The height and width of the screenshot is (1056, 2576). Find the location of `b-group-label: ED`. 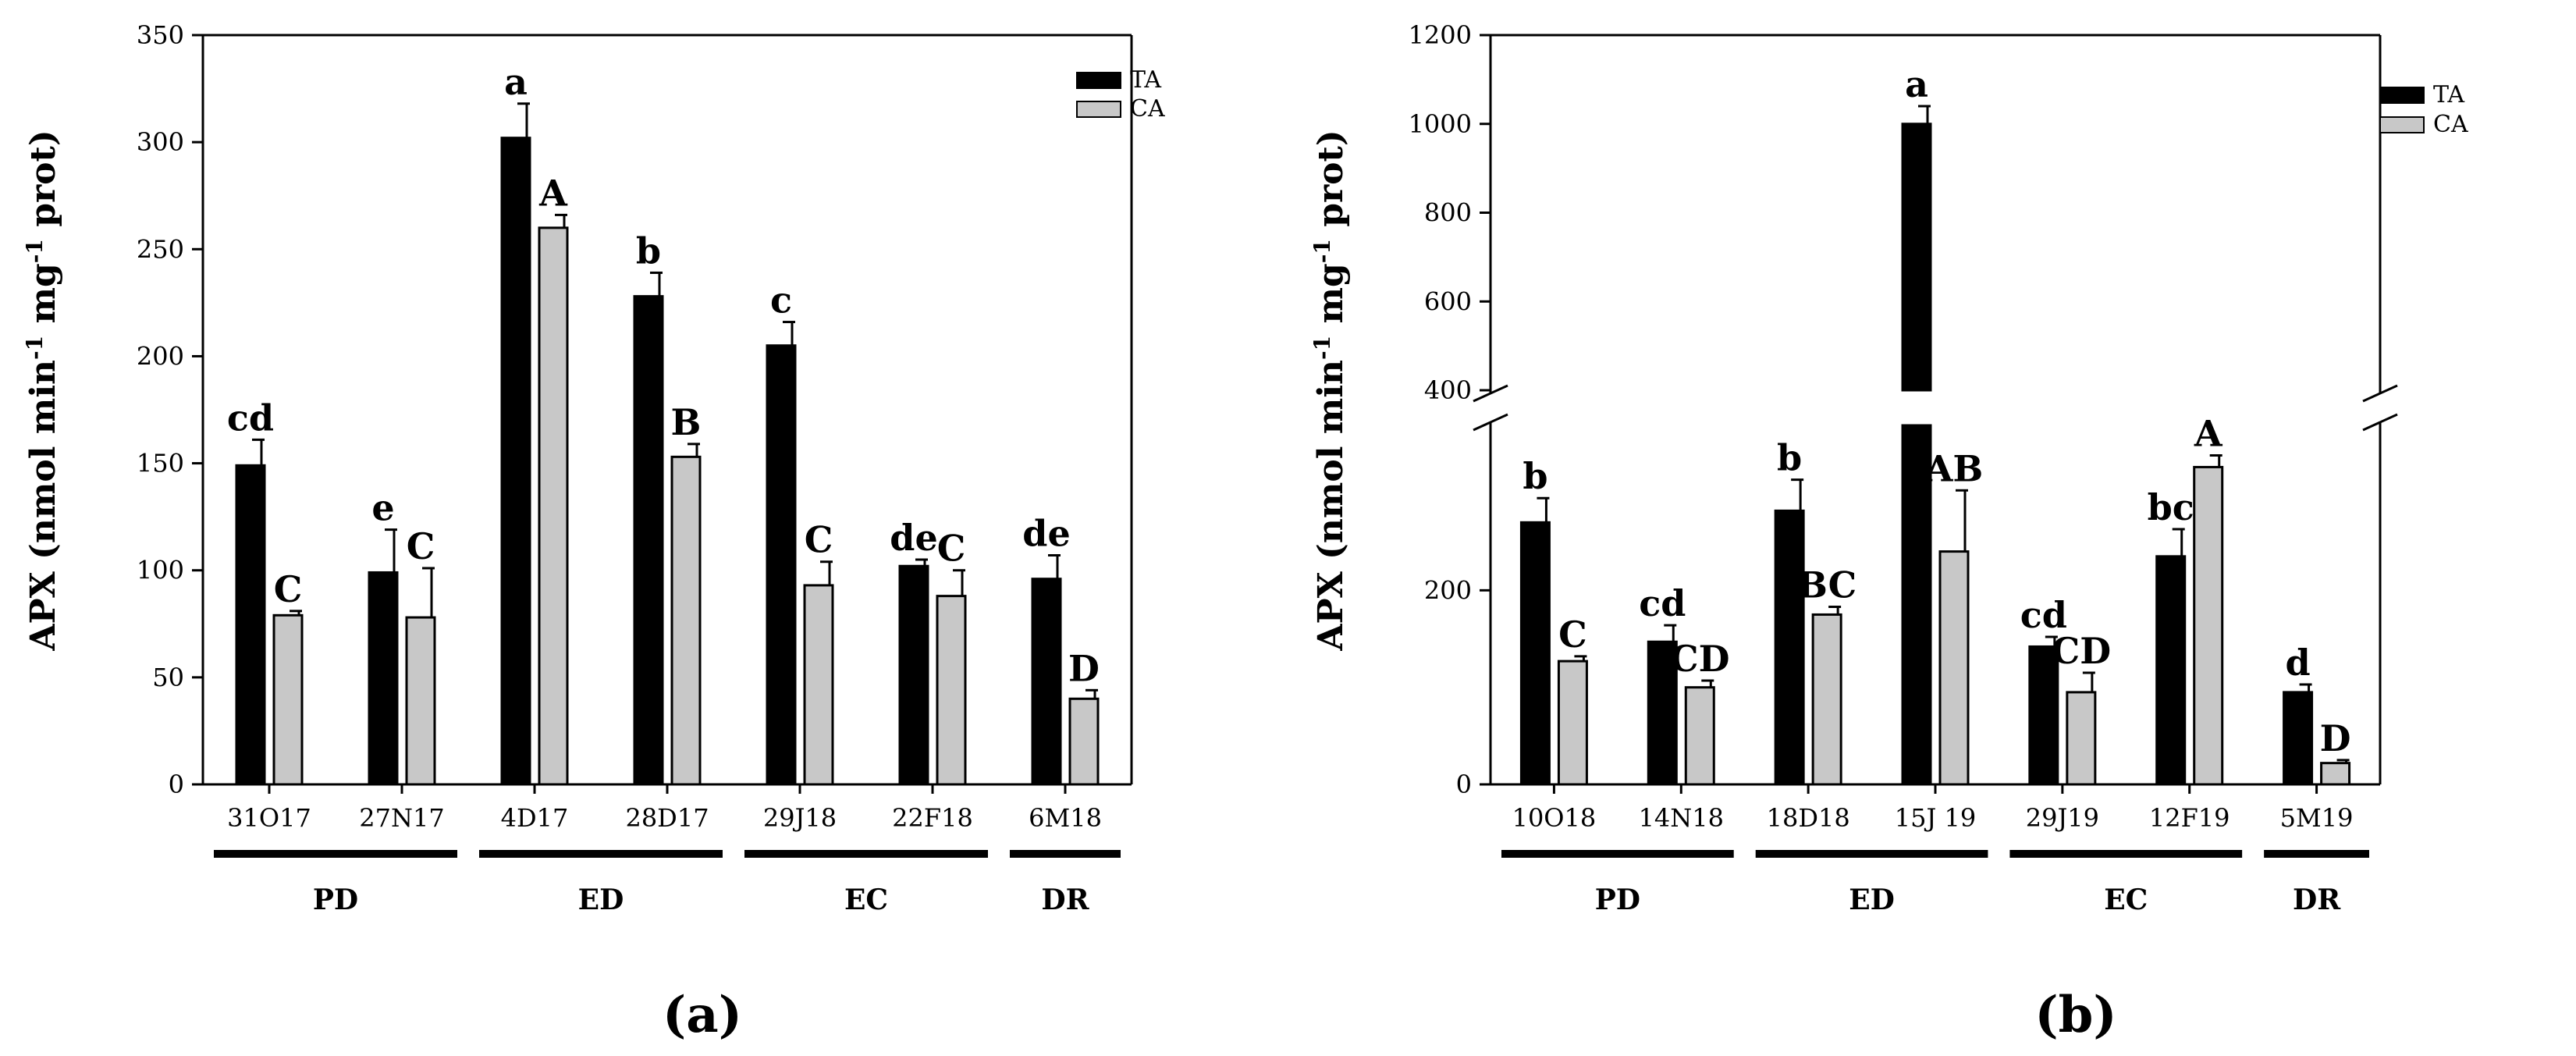

b-group-label: ED is located at coordinates (1872, 900).